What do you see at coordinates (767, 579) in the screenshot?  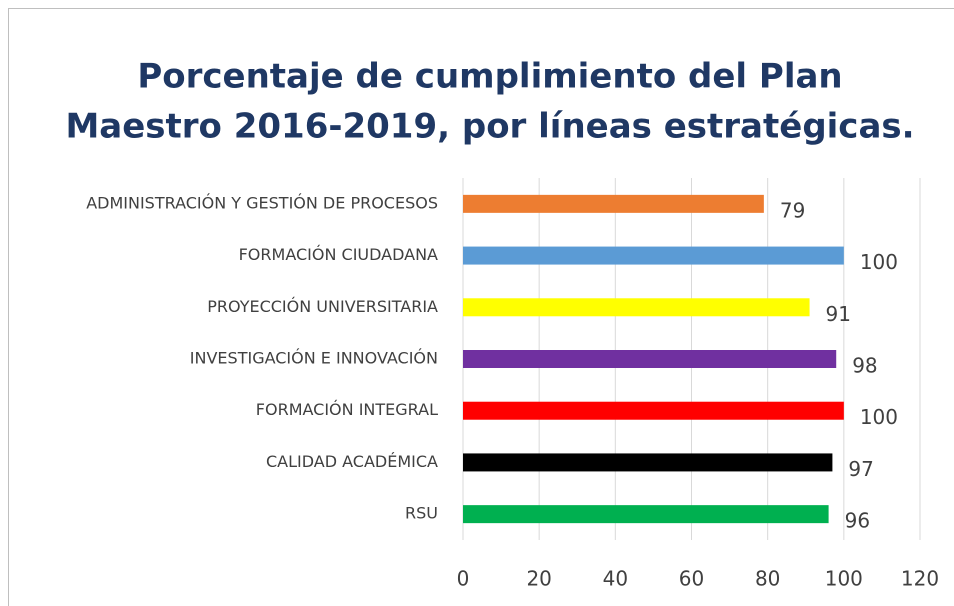 I see `x-tick-label: 80` at bounding box center [767, 579].